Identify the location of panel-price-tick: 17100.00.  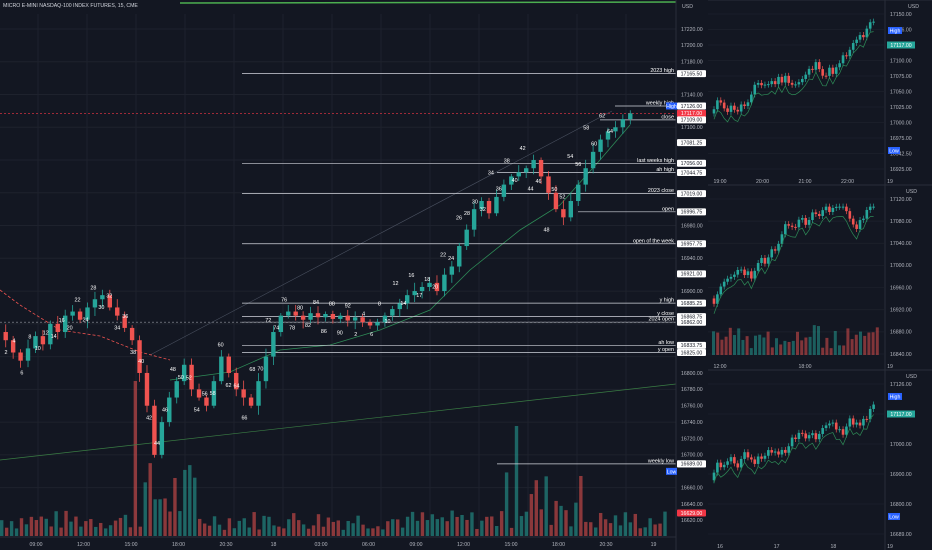
(901, 61).